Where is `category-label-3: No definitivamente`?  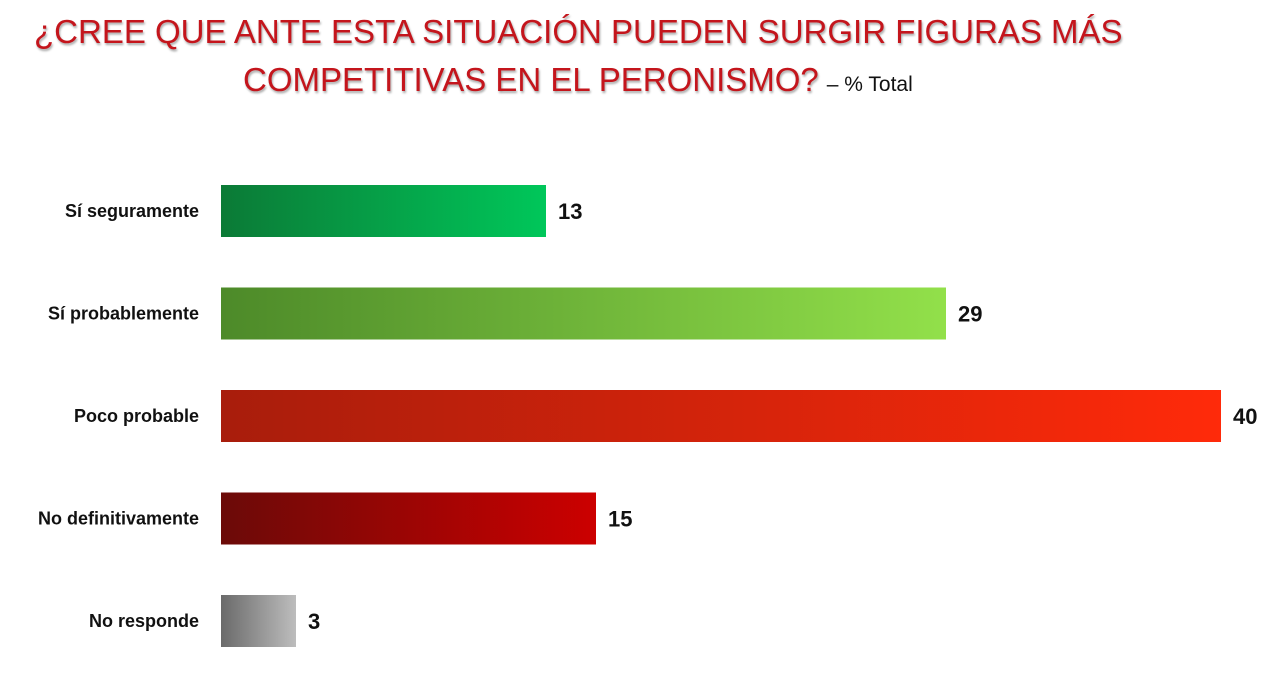 category-label-3: No definitivamente is located at coordinates (118, 519).